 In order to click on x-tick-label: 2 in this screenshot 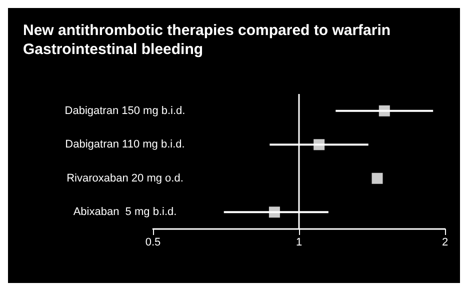, I will do `click(445, 242)`.